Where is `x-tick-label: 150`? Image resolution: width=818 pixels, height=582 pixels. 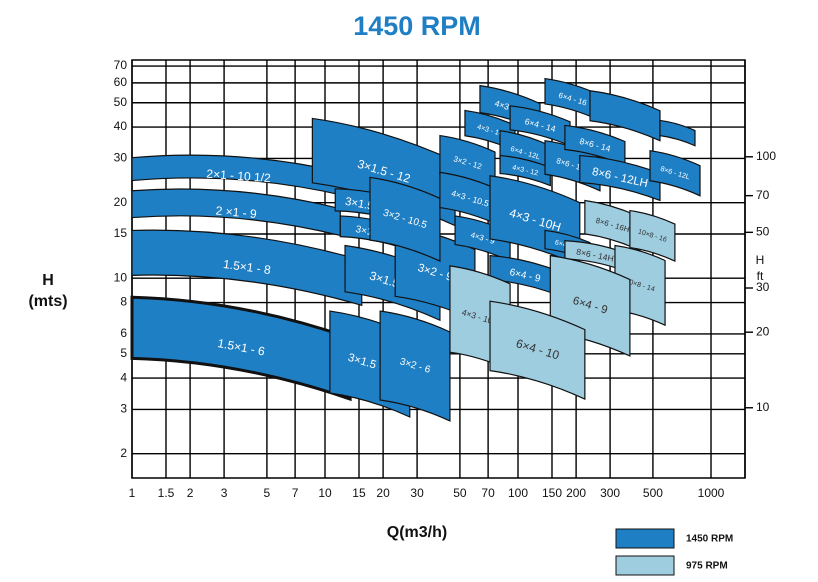 x-tick-label: 150 is located at coordinates (552, 493).